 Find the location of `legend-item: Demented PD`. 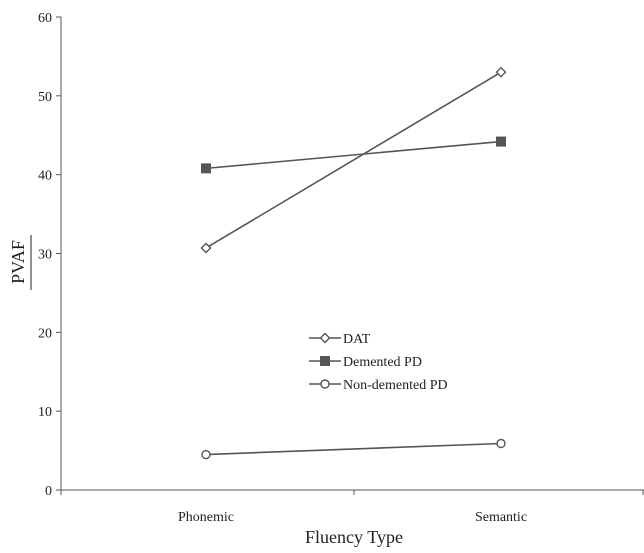

legend-item: Demented PD is located at coordinates (365, 362).